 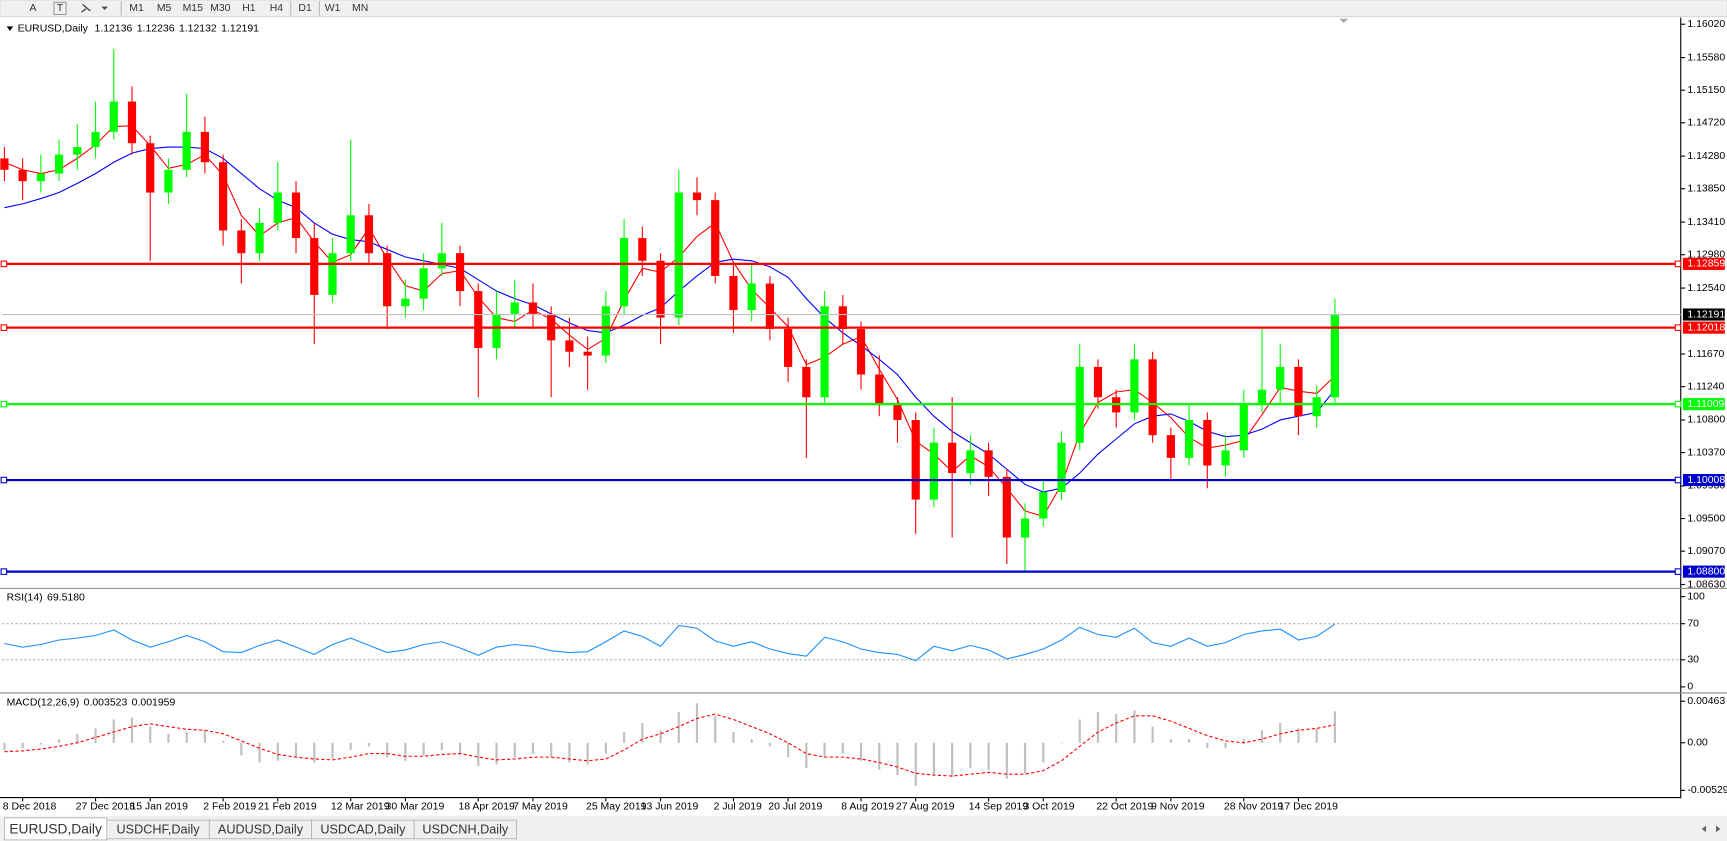 I want to click on x-tick-label: 20 Jul 2019, so click(x=795, y=807).